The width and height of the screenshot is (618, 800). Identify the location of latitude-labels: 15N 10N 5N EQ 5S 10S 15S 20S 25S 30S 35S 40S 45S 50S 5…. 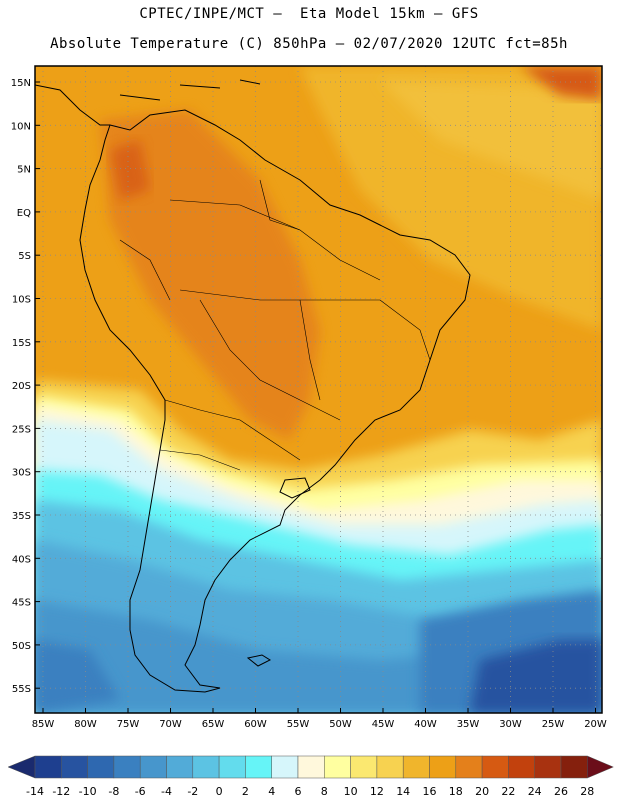
(25, 386).